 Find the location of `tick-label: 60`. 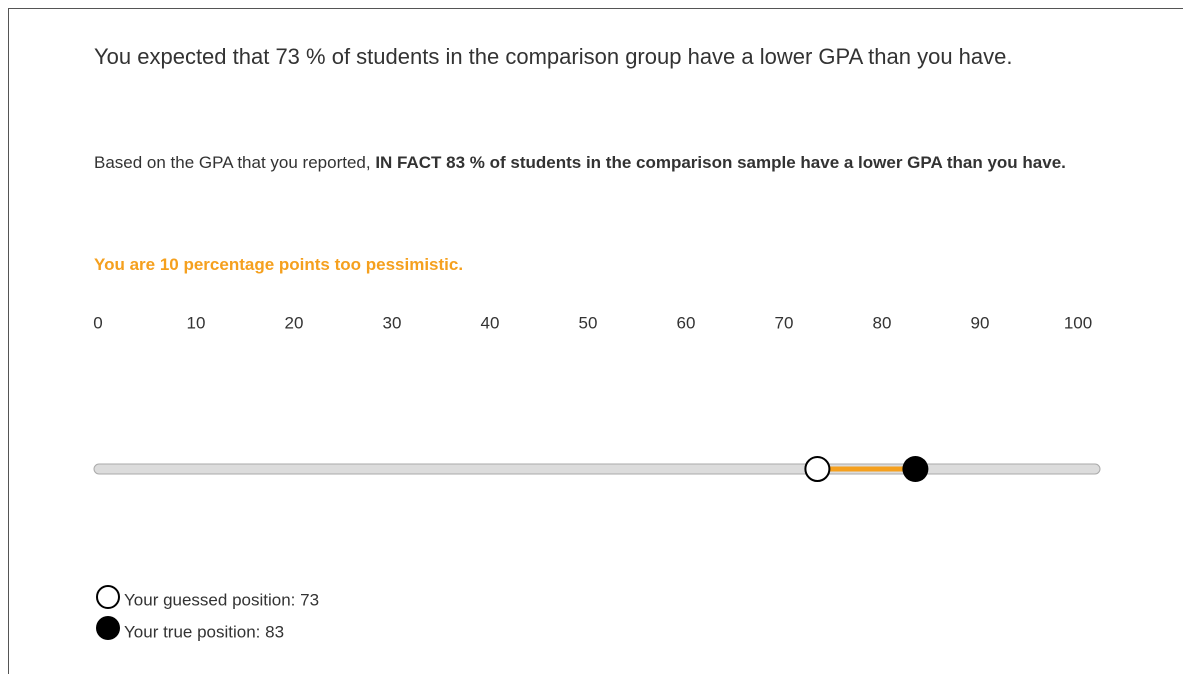

tick-label: 60 is located at coordinates (686, 322).